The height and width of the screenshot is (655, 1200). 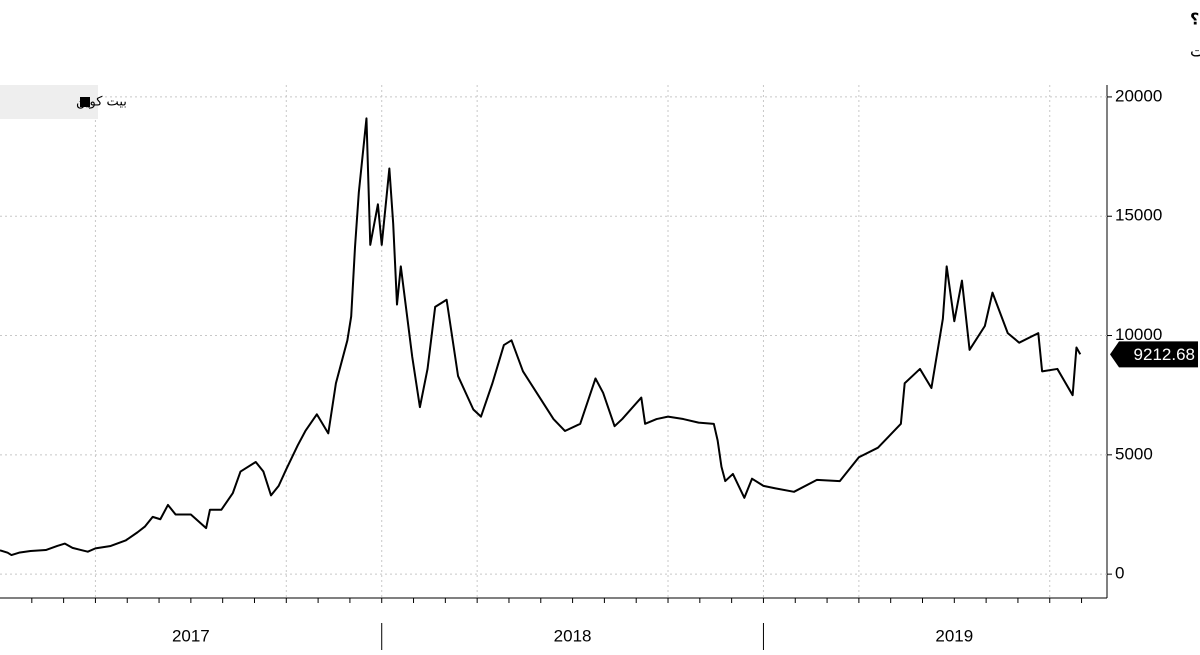 I want to click on legend-label: بیت کوین, so click(x=101, y=102).